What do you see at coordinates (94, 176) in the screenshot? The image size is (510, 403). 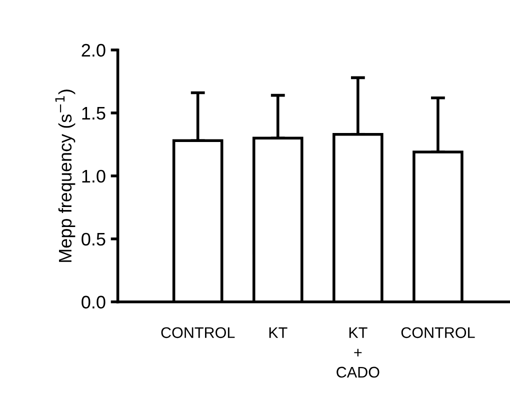 I see `y-tick-label: 1.0` at bounding box center [94, 176].